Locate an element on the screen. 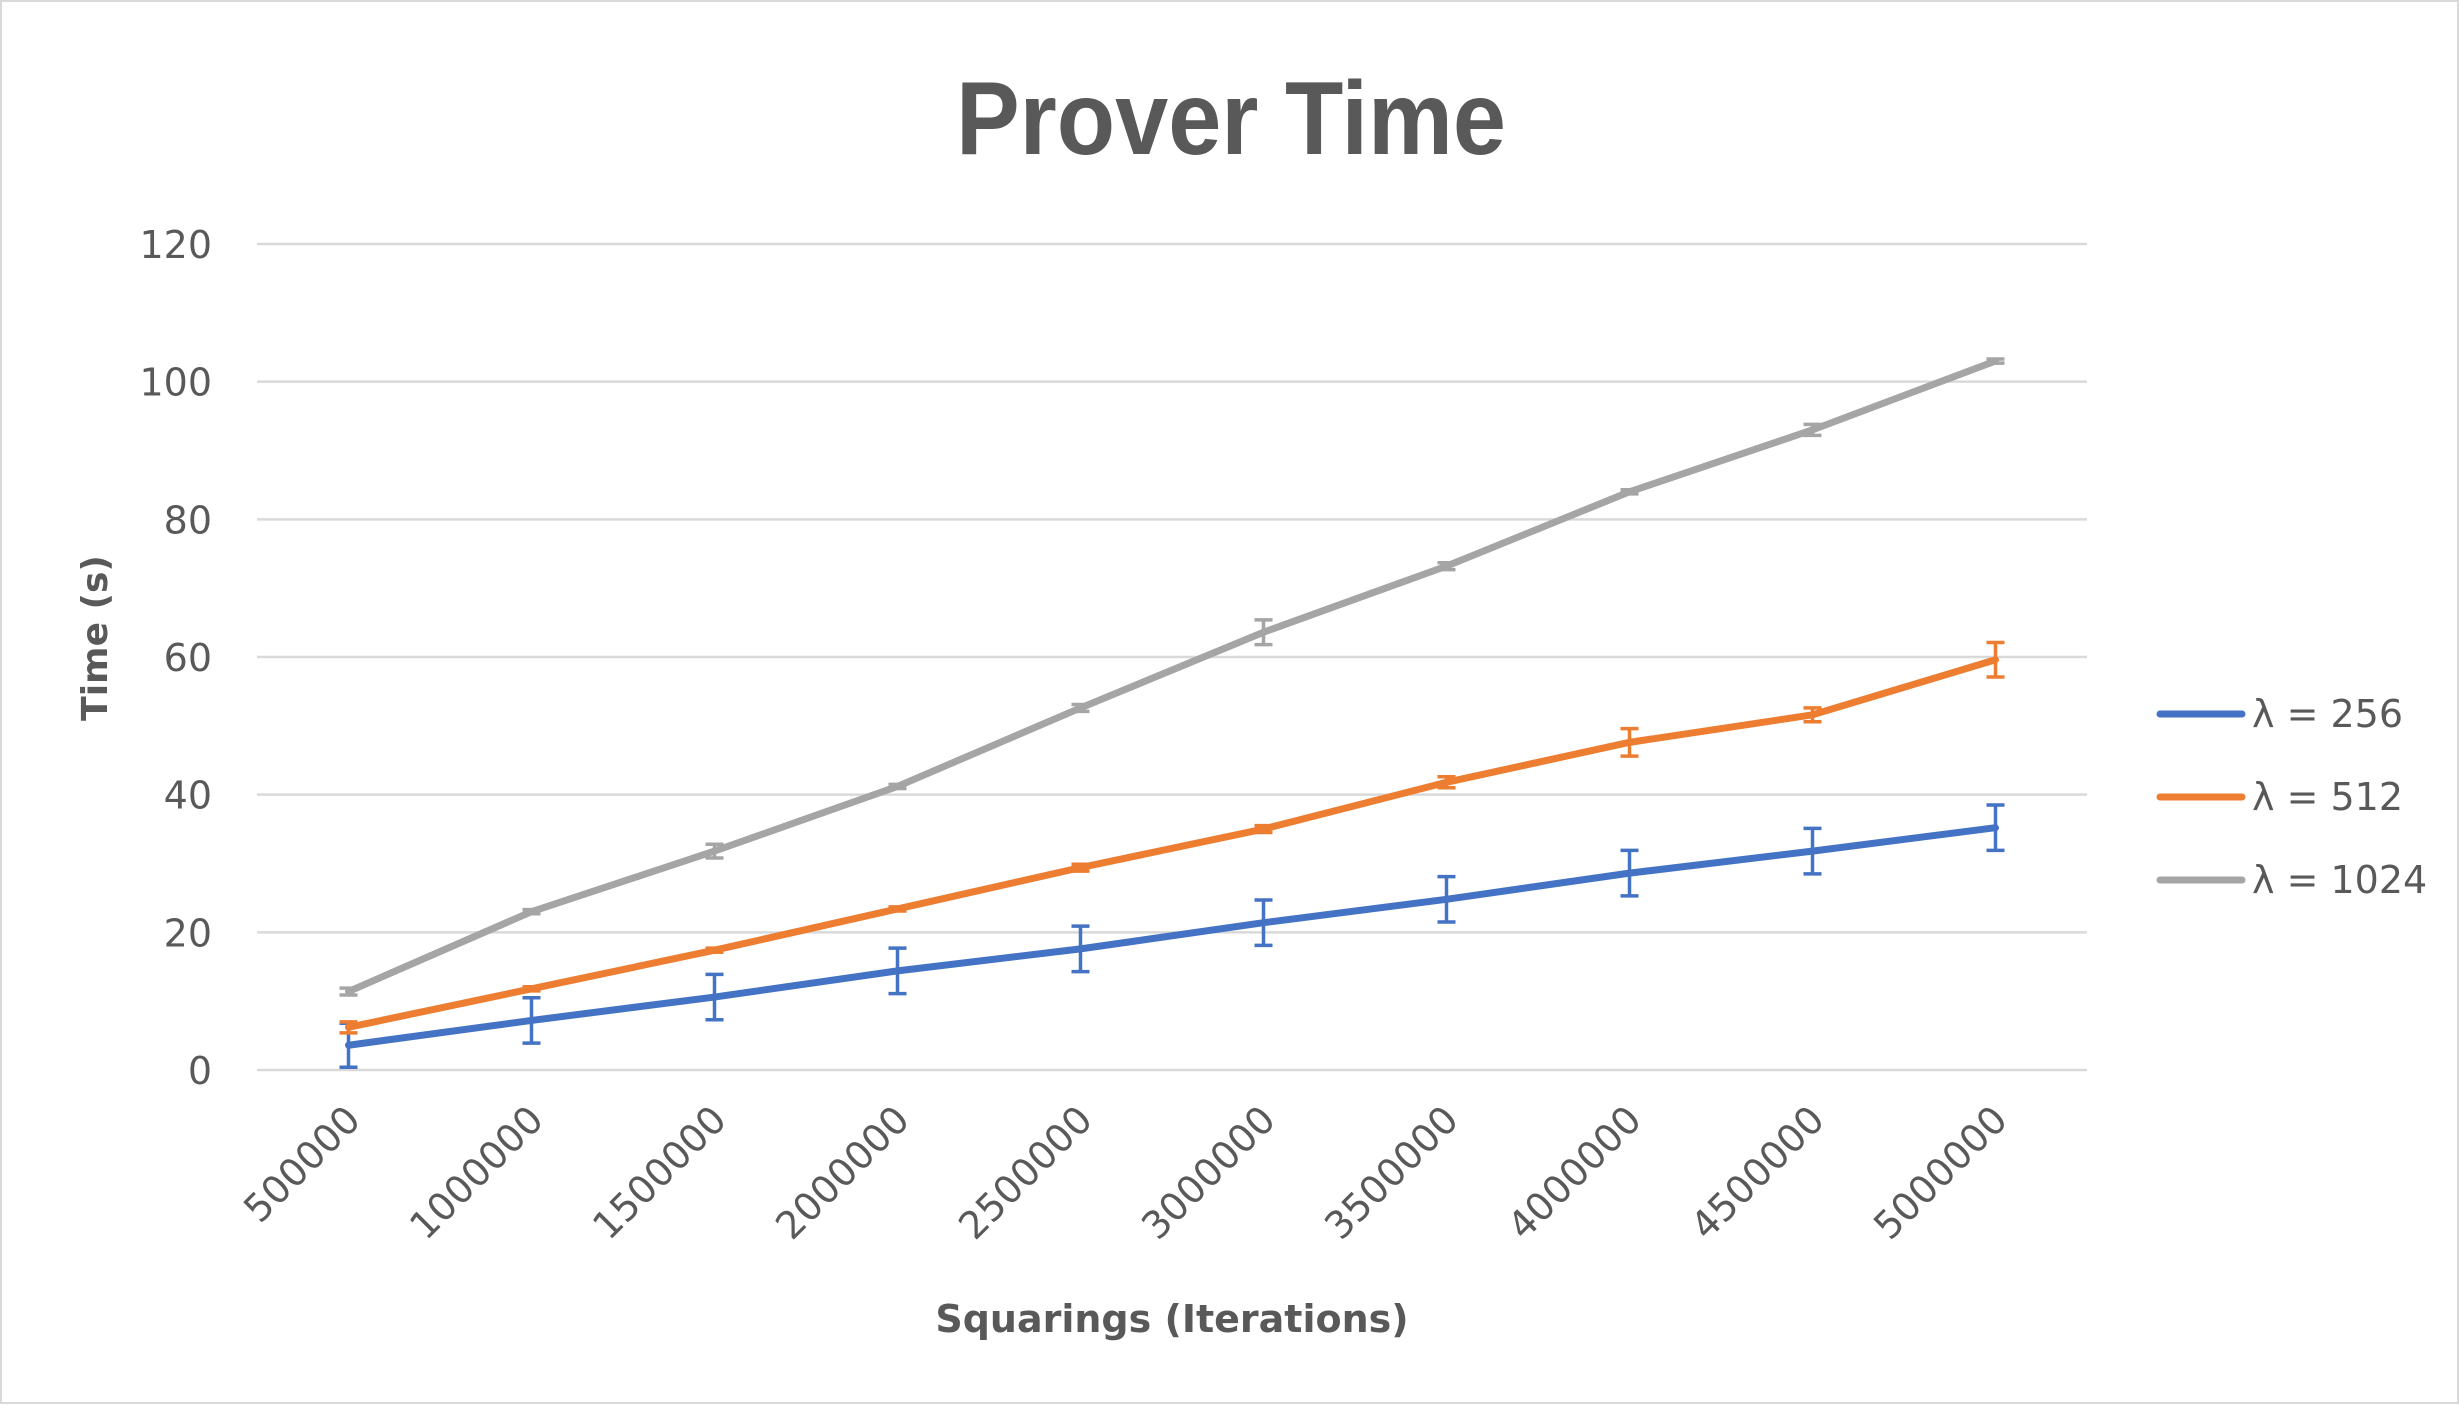 The image size is (2459, 1406). y-tick-label: 20 is located at coordinates (188, 933).